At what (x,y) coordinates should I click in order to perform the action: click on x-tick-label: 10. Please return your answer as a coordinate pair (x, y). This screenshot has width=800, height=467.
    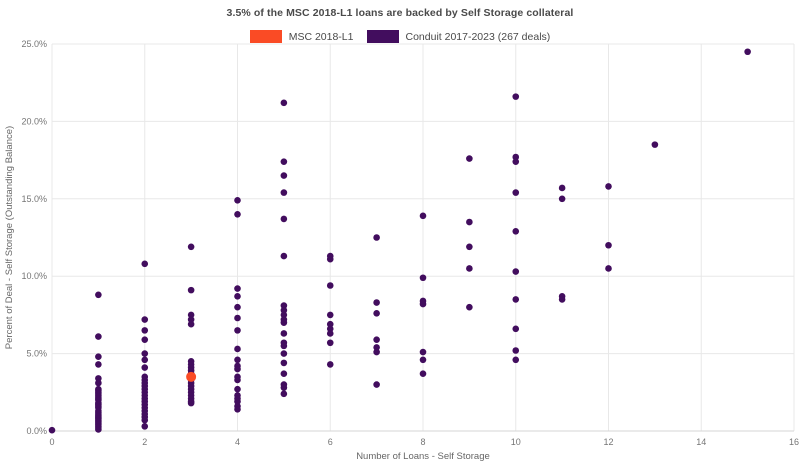
    Looking at the image, I should click on (516, 442).